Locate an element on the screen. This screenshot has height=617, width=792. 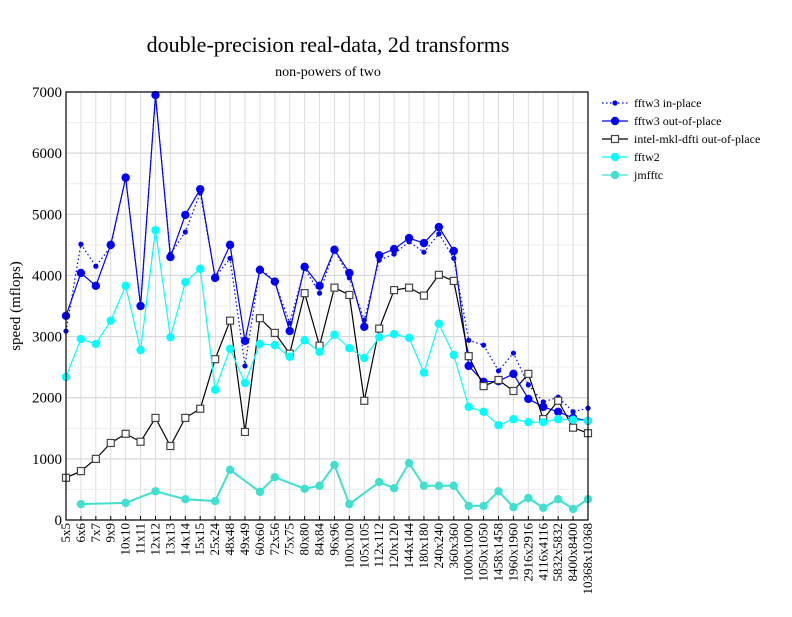
legend-label: fftw2 is located at coordinates (647, 157).